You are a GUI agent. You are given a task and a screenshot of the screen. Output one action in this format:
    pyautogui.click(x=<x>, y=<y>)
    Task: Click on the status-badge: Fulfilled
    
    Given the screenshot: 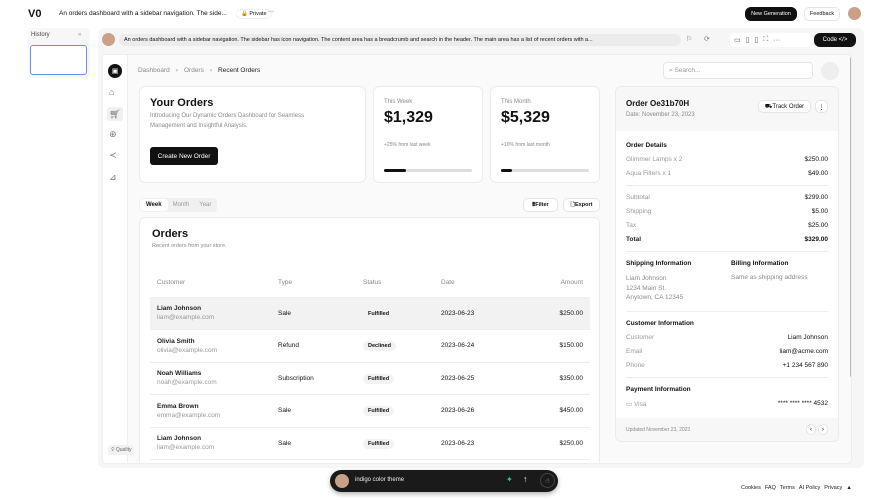 What is the action you would take?
    pyautogui.click(x=379, y=411)
    